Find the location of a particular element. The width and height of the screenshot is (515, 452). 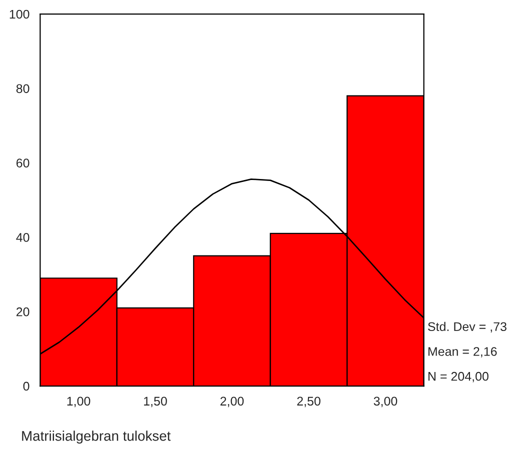

y-tick-label: 60 is located at coordinates (23, 163).